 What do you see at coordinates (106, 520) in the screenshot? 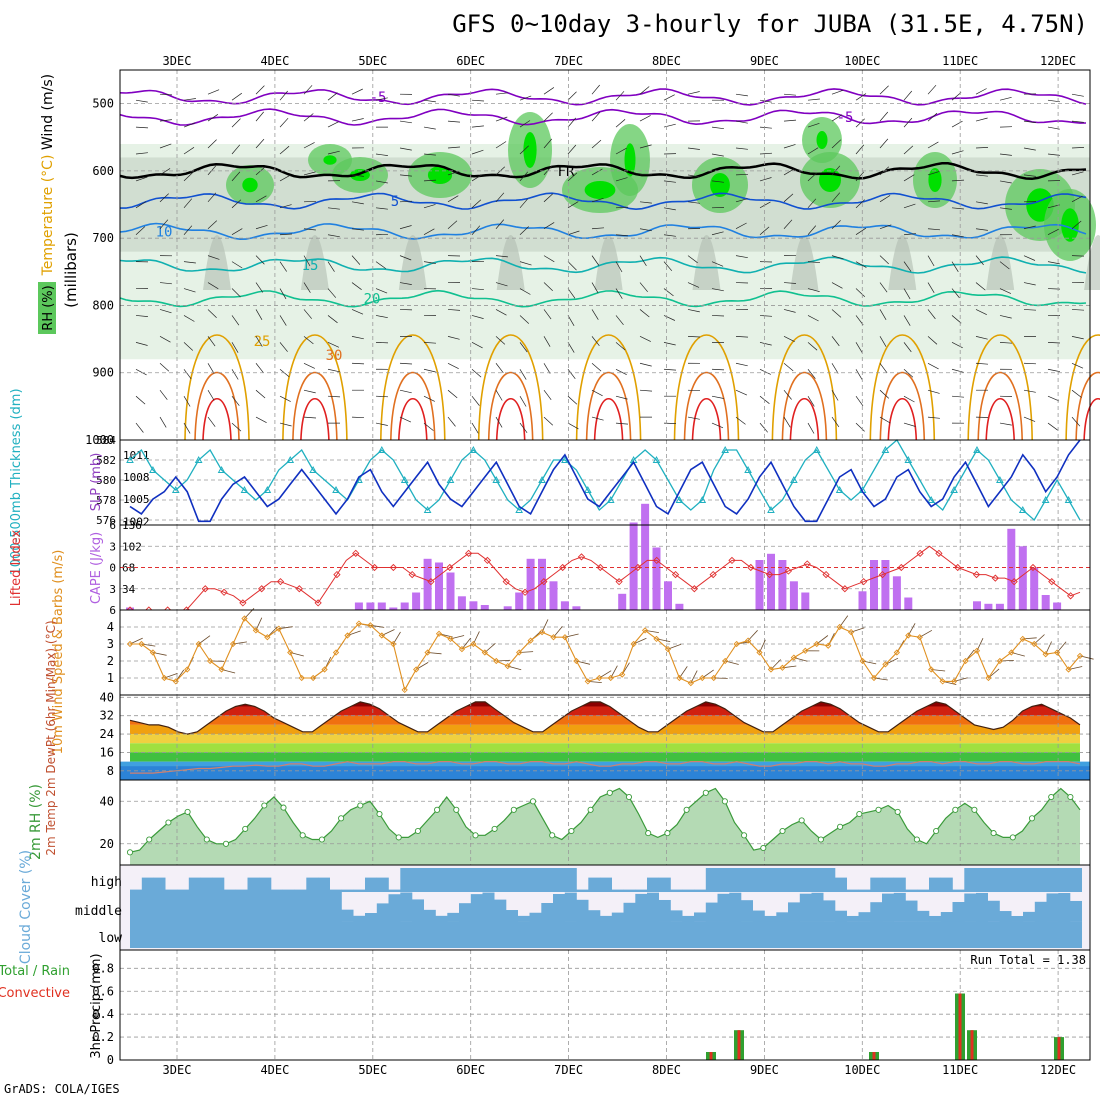
I see `thickness-tick-label: 576` at bounding box center [106, 520].